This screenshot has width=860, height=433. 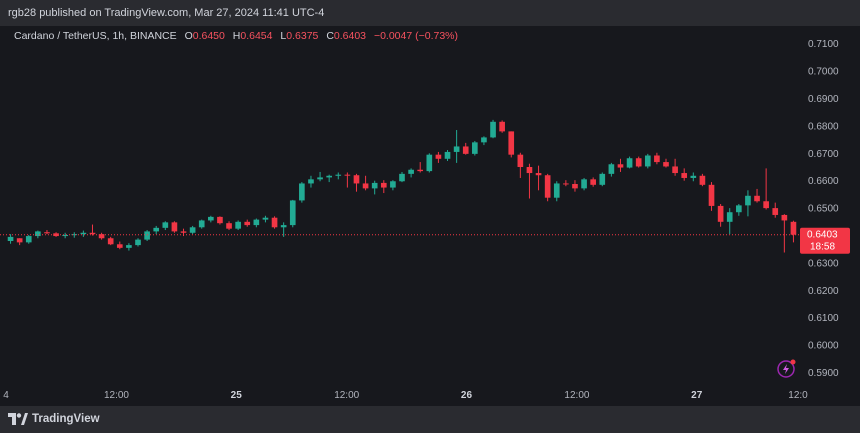 I want to click on y-tick-label: 0.6900, so click(x=823, y=99).